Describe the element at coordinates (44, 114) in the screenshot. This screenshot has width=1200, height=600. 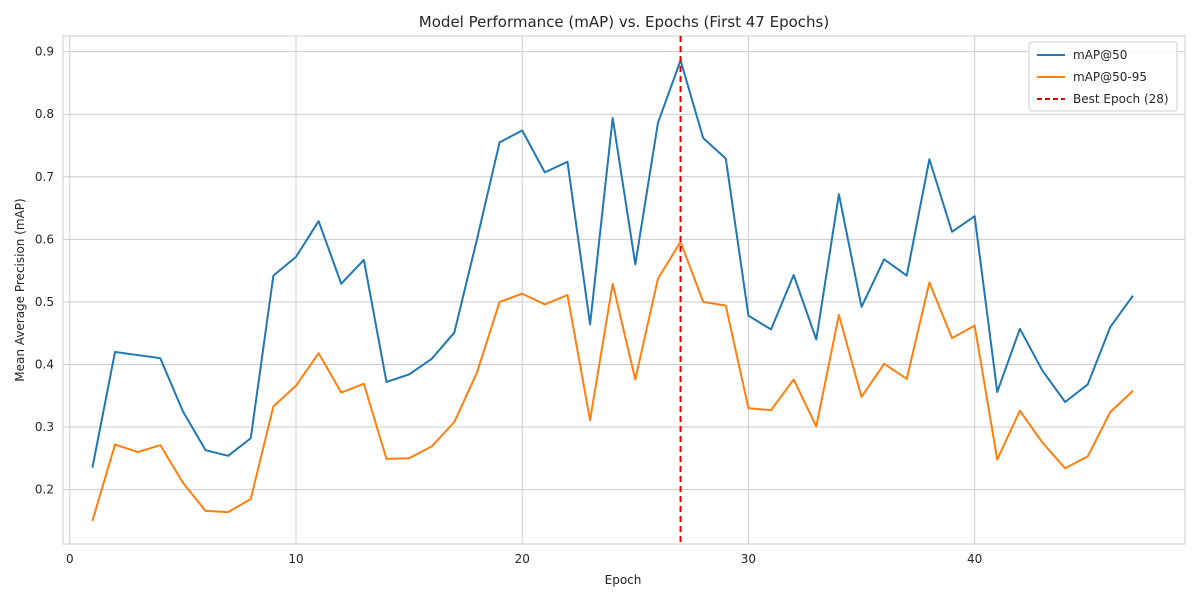
I see `y-tick-label: 0.8` at that location.